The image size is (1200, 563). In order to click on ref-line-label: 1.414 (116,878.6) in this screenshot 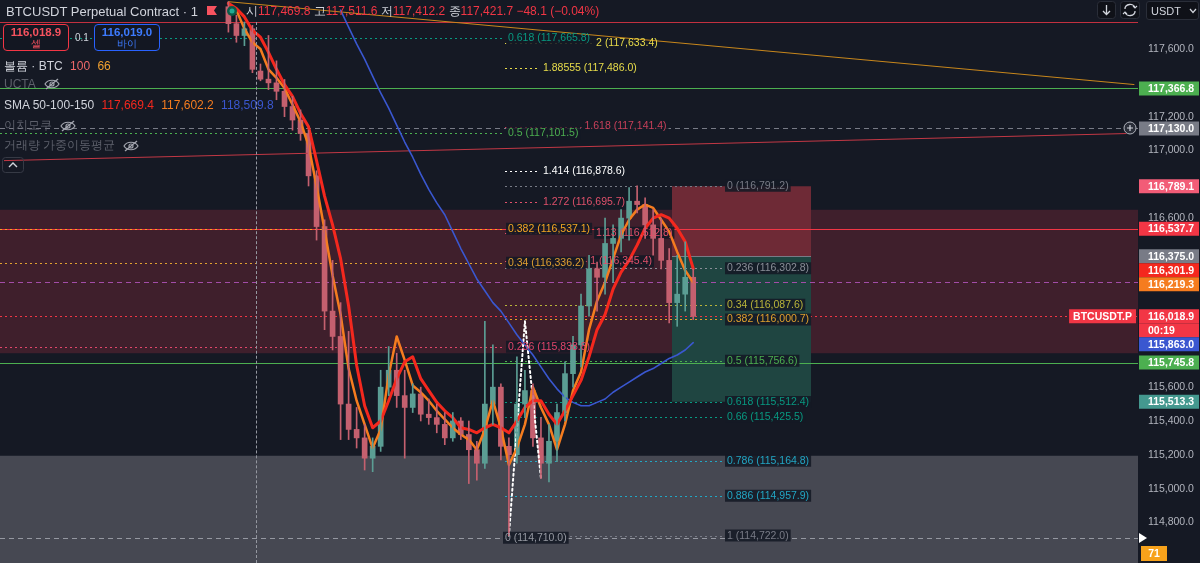, I will do `click(584, 169)`.